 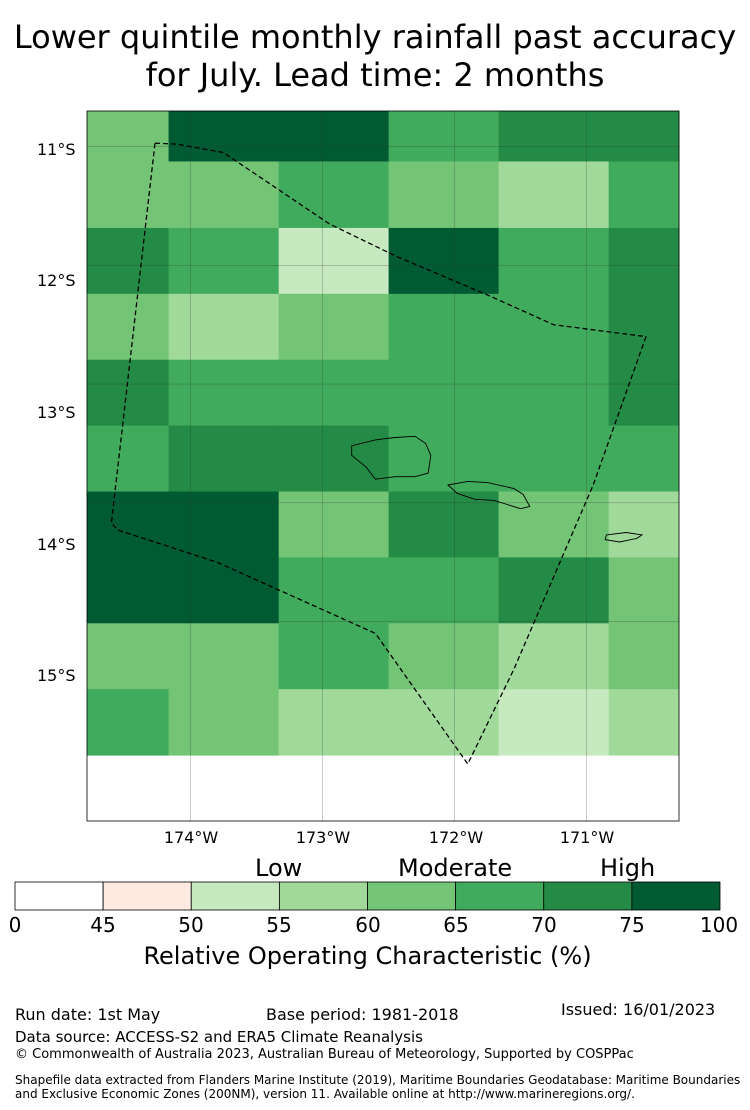 I want to click on islands, so click(x=497, y=489).